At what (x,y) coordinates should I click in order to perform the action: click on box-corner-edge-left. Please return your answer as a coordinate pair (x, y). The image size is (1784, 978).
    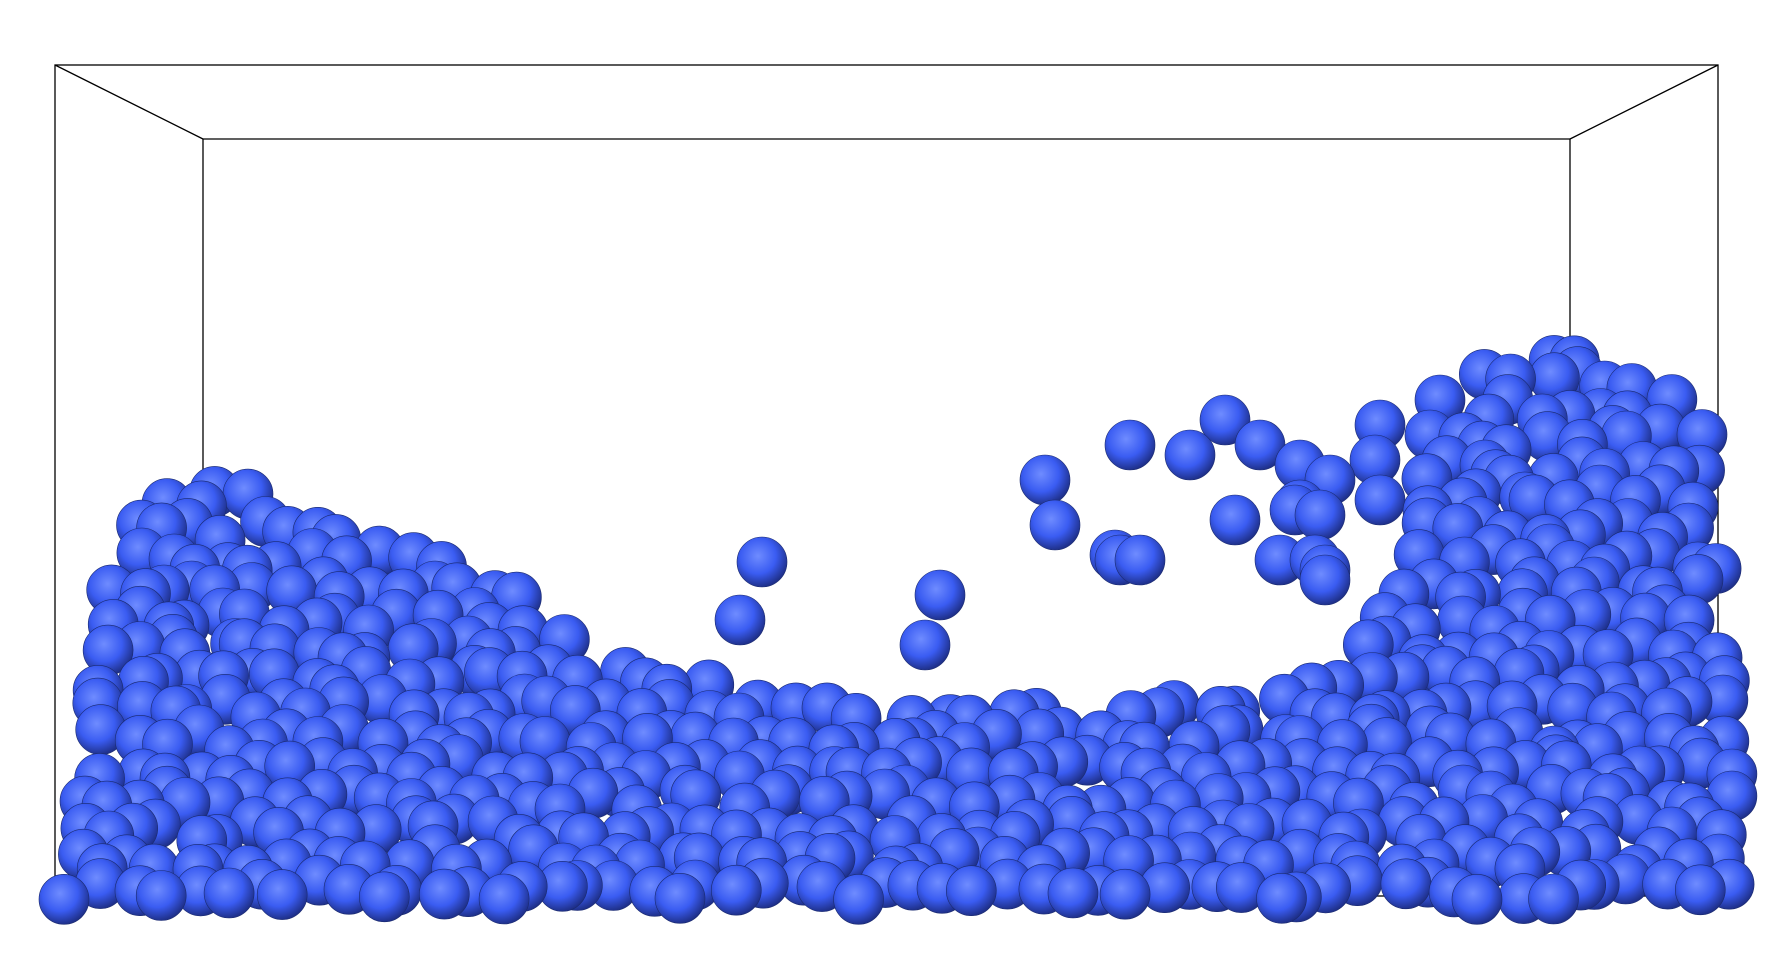
    Looking at the image, I should click on (129, 102).